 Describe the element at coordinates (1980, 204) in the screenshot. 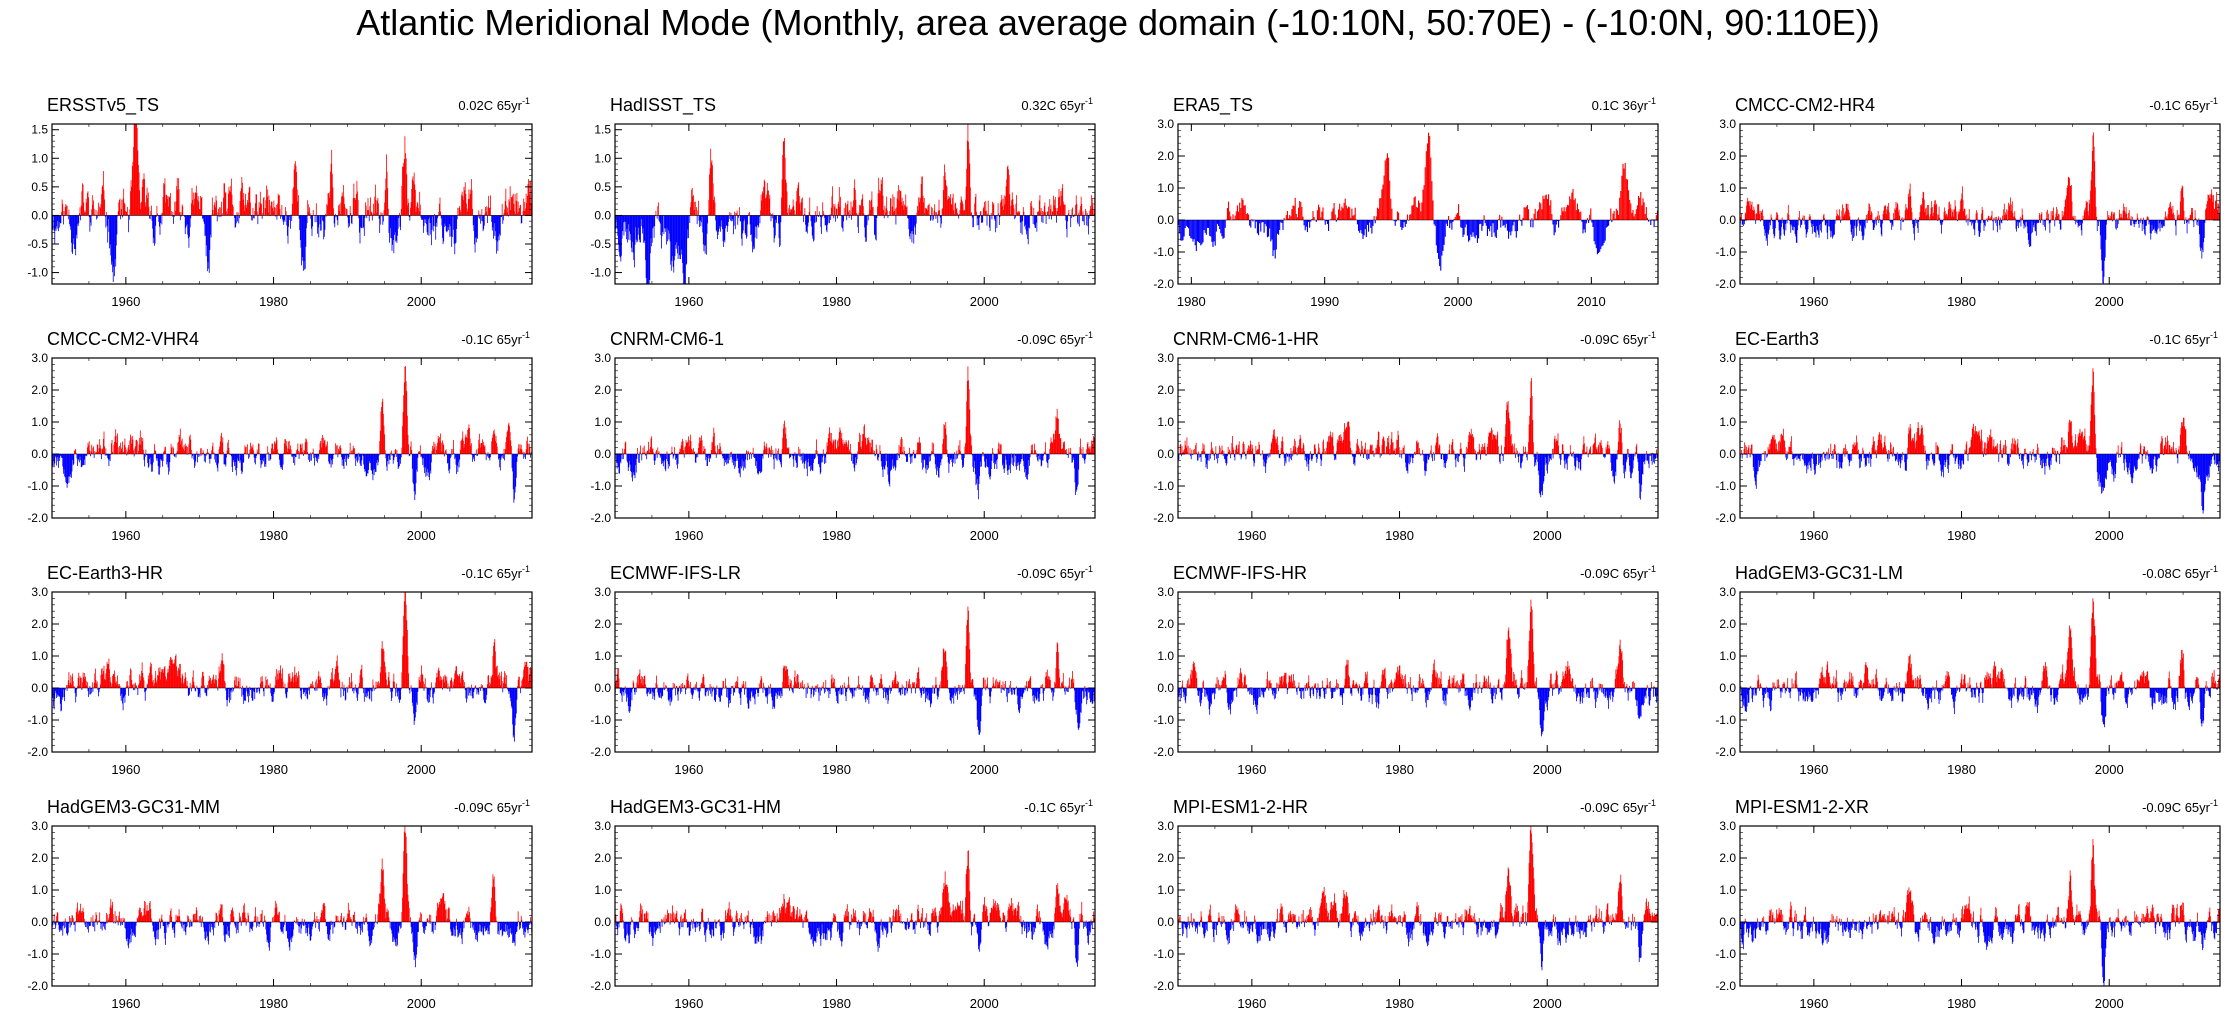

I see `plot-frame` at that location.